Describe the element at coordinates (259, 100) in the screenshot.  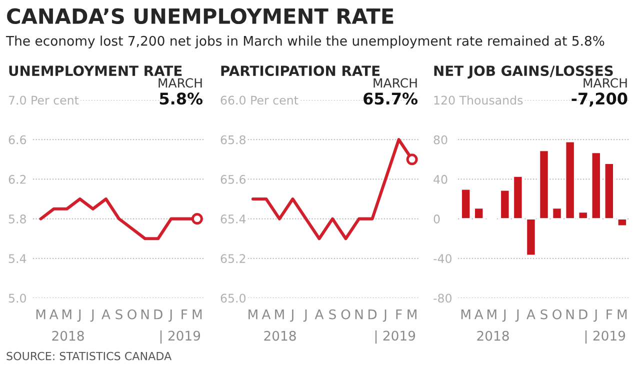
I see `y-tick-label: 66.0 Per cent` at that location.